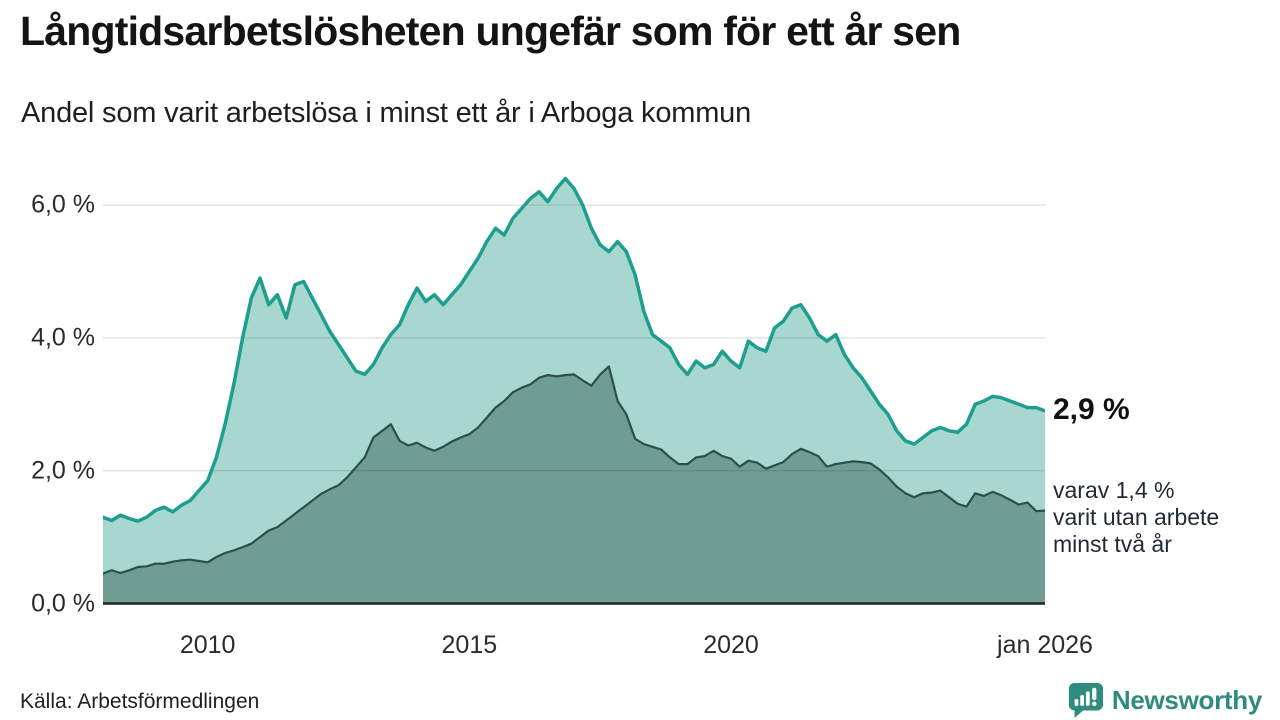  Describe the element at coordinates (63, 470) in the screenshot. I see `y-tick-label: 2,0 %` at that location.